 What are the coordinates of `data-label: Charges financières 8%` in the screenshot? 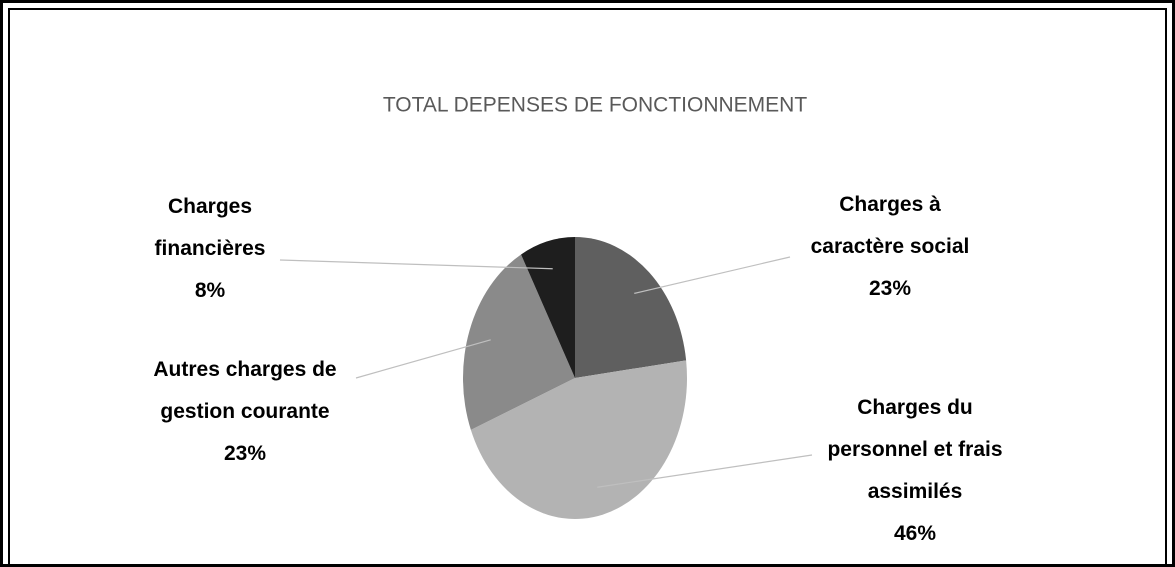 It's located at (210, 249).